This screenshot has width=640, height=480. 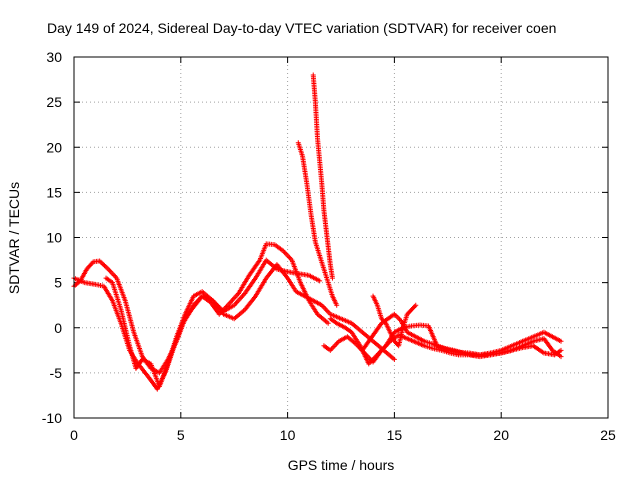 I want to click on y-axis-label: SDTVAR / TECUs, so click(x=14, y=238).